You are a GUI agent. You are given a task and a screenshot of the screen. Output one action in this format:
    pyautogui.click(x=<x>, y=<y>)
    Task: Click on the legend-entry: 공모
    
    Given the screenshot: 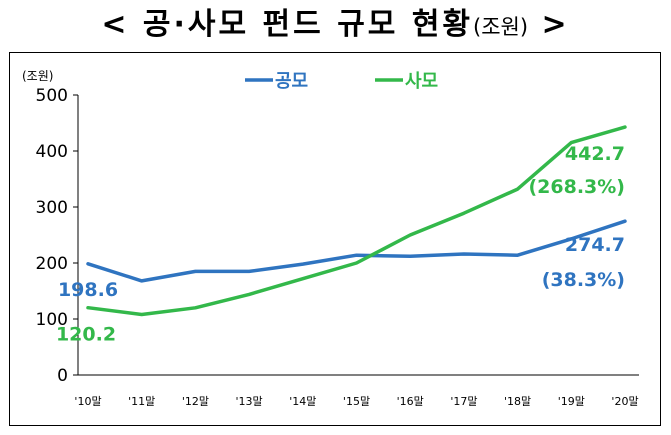 What is the action you would take?
    pyautogui.click(x=291, y=81)
    